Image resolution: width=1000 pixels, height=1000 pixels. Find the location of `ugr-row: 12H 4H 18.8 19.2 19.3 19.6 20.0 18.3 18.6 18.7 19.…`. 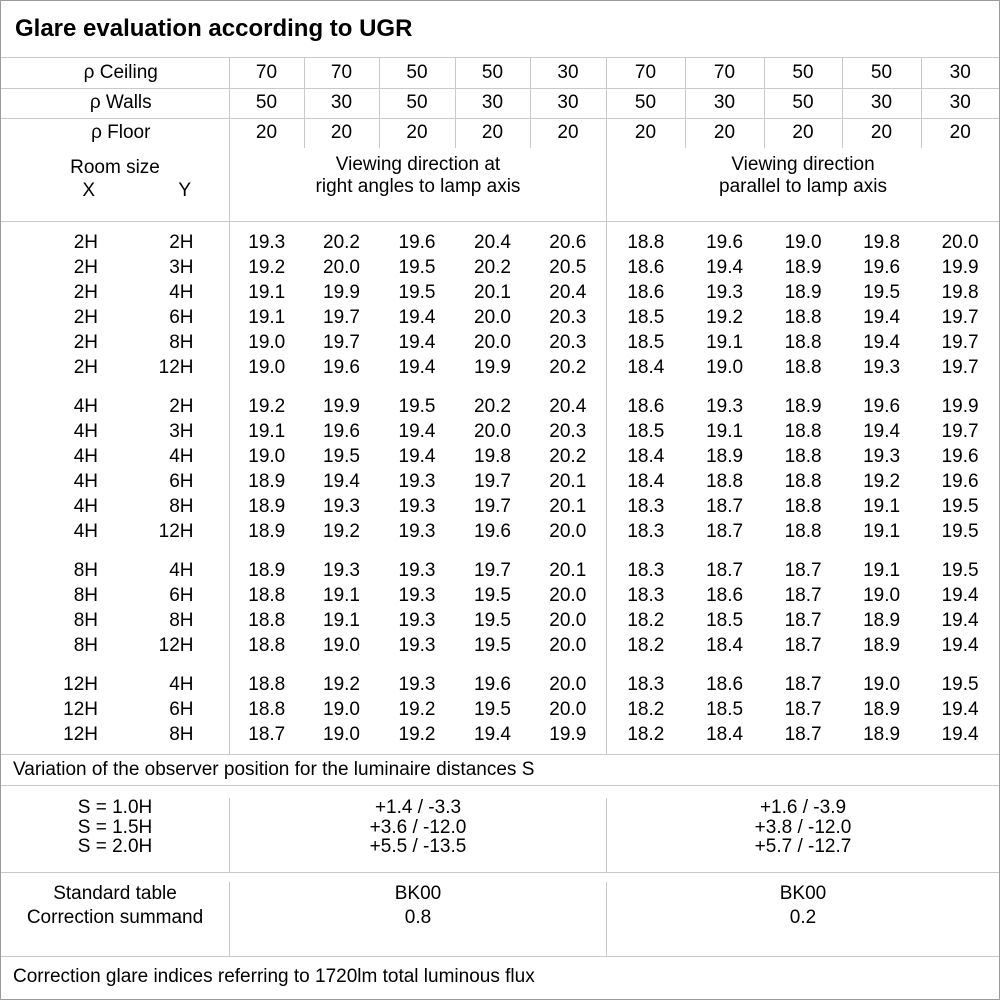

ugr-row: 12H 4H 18.8 19.2 19.3 19.6 20.0 18.3 18.6 18.7 19.… is located at coordinates (500, 684).